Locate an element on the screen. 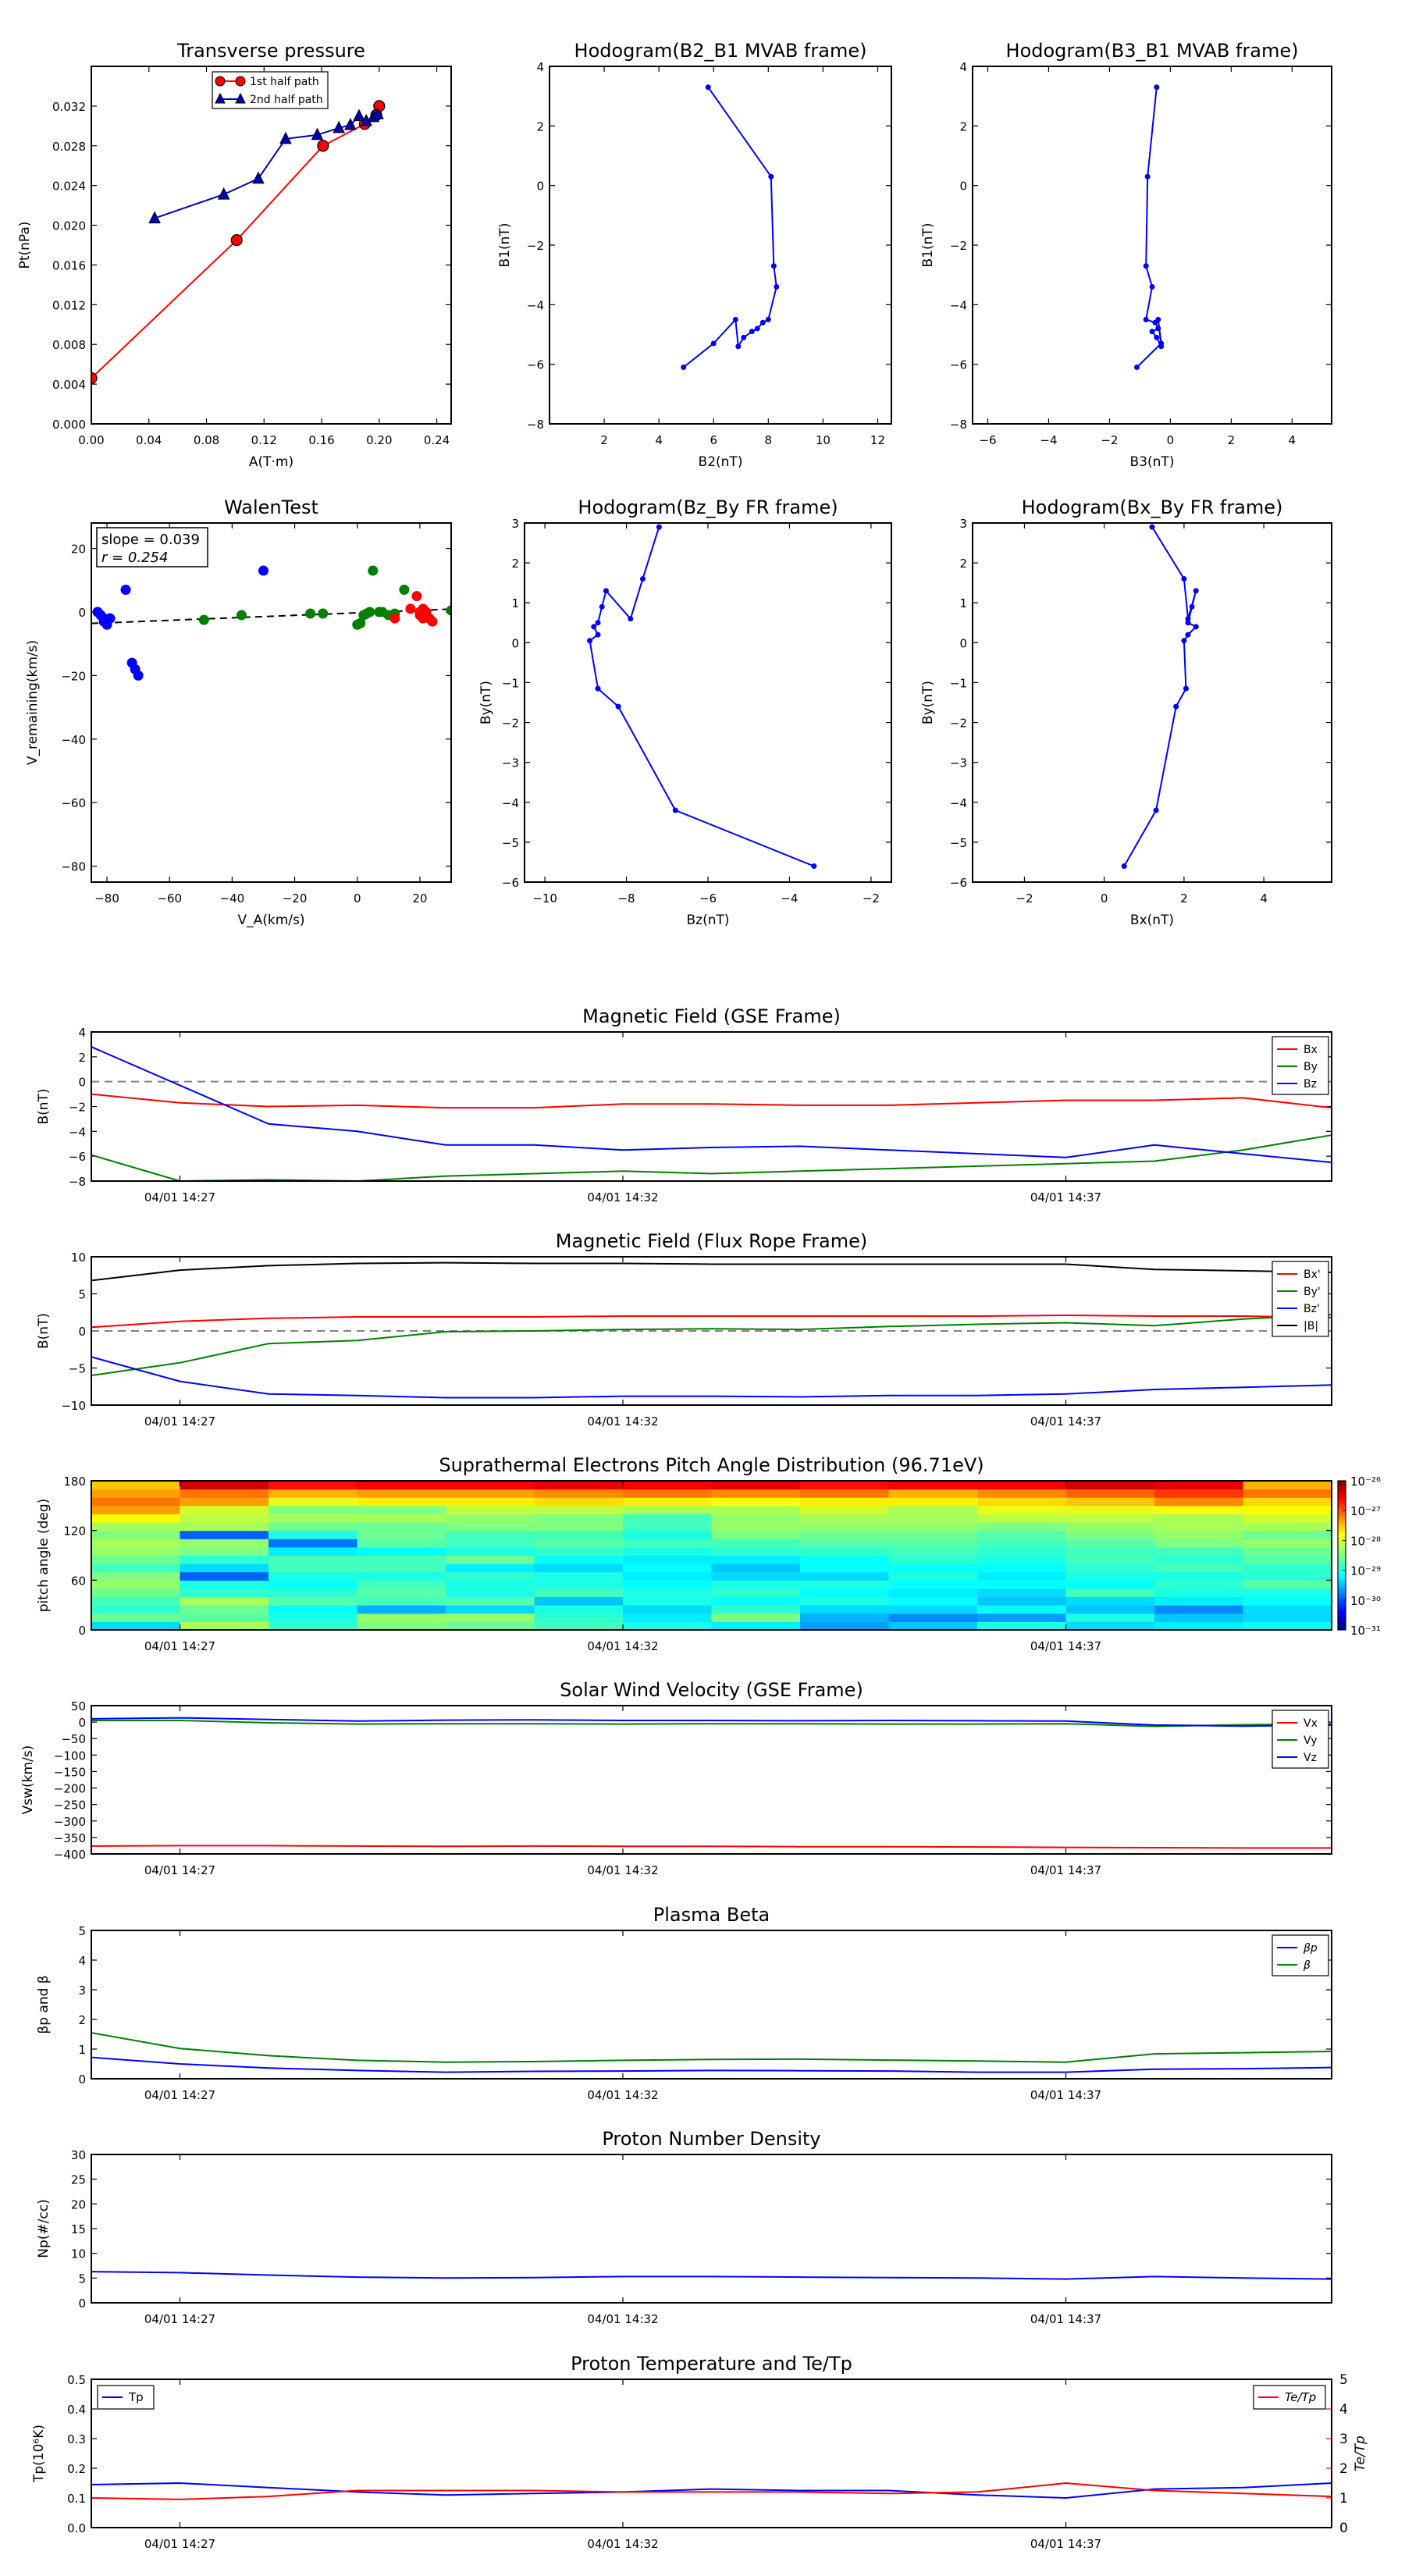 The image size is (1405, 2576). colorbar-label: 10⁻³¹ is located at coordinates (1365, 1631).